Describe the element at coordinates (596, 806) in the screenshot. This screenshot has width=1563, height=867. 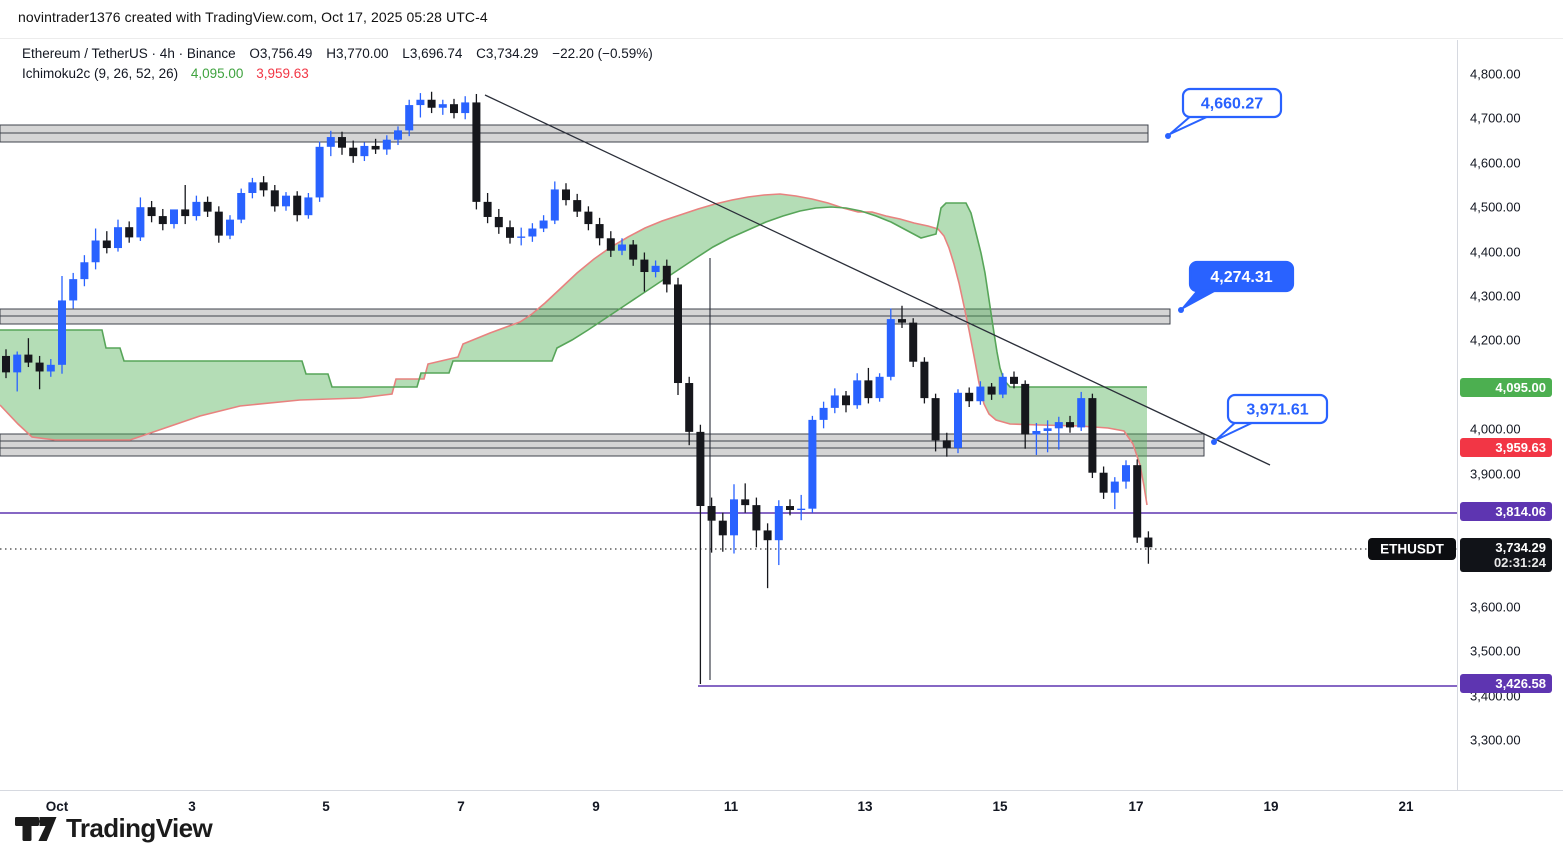
I see `time-tick-9: 9` at that location.